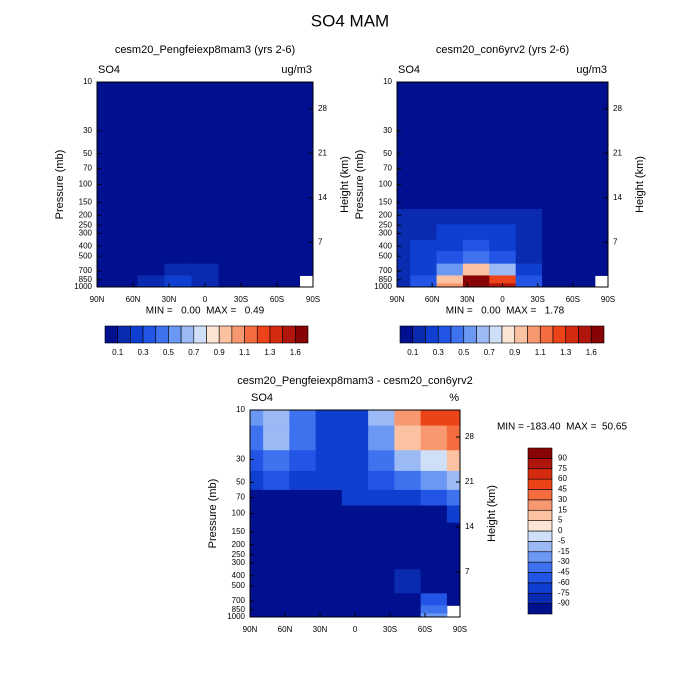 Image resolution: width=700 pixels, height=700 pixels. Describe the element at coordinates (562, 427) in the screenshot. I see `stats-label: MIN = -183.40 MAX = 50.65` at that location.